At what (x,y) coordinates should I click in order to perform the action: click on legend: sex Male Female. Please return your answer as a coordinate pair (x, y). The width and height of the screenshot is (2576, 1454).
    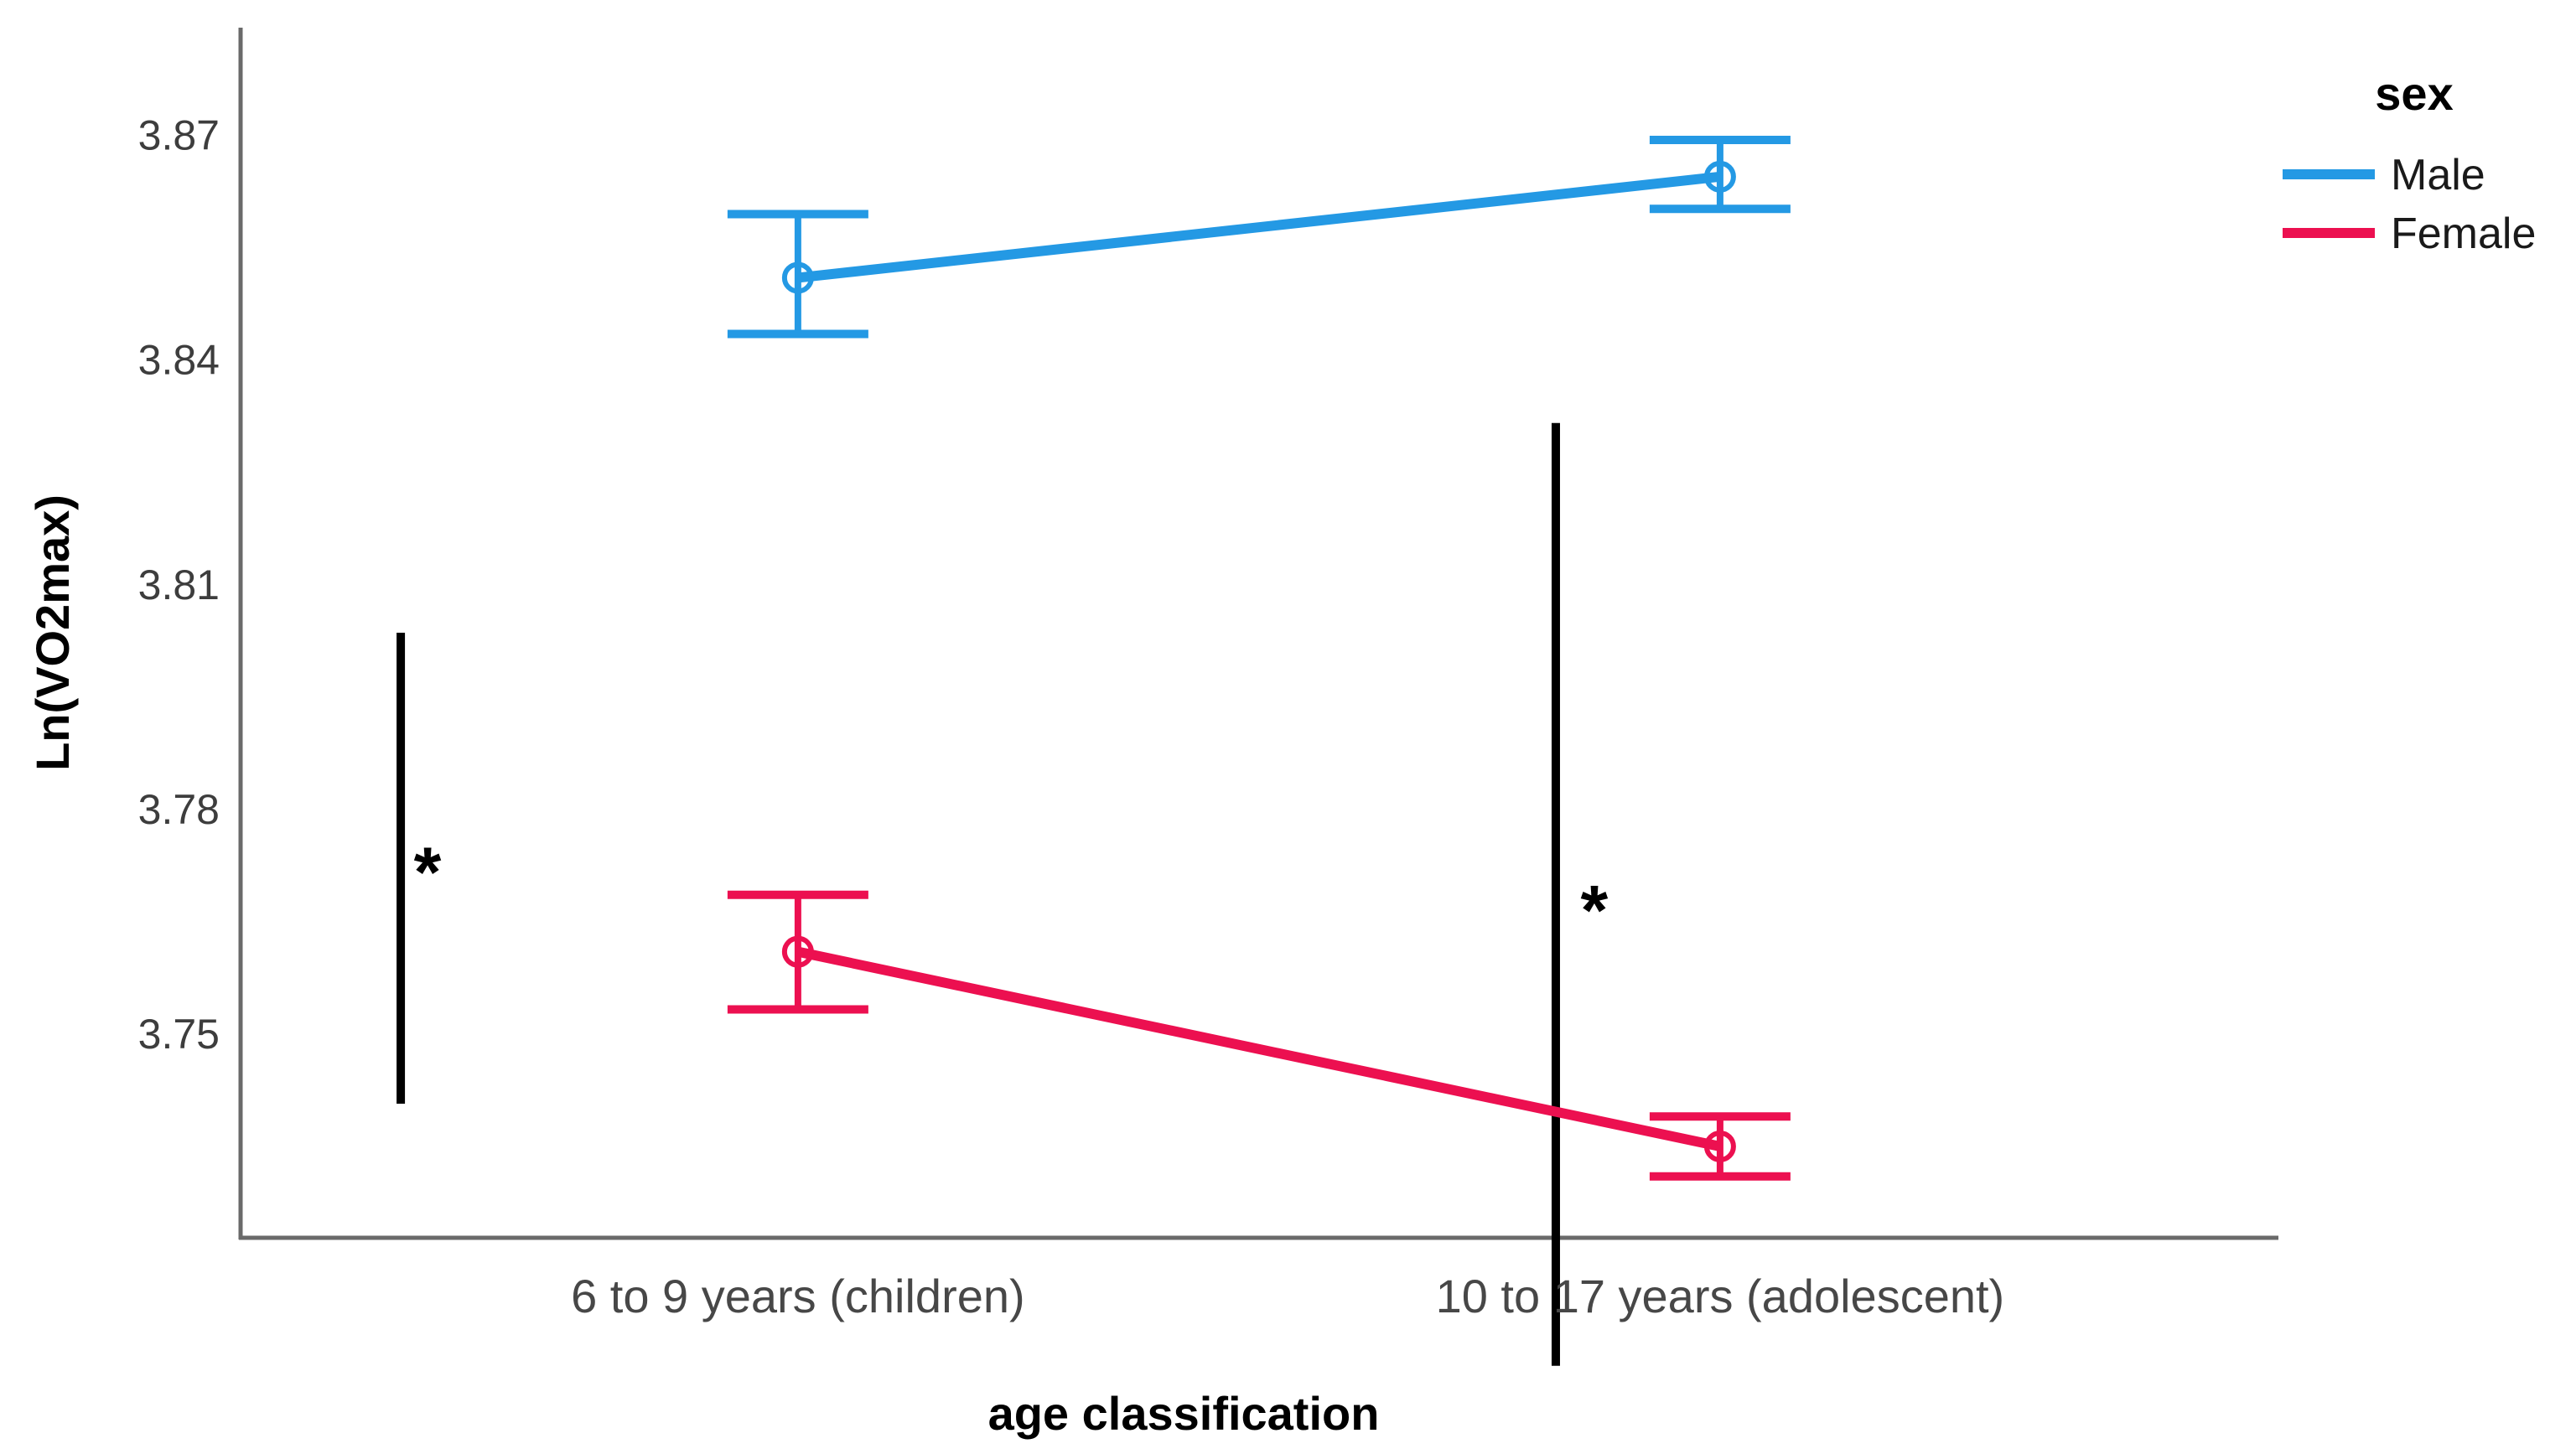
    Looking at the image, I should click on (2409, 163).